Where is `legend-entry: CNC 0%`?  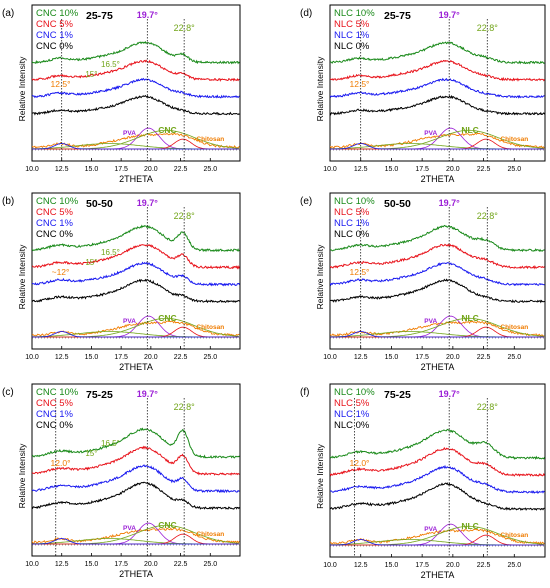 legend-entry: CNC 0% is located at coordinates (55, 46).